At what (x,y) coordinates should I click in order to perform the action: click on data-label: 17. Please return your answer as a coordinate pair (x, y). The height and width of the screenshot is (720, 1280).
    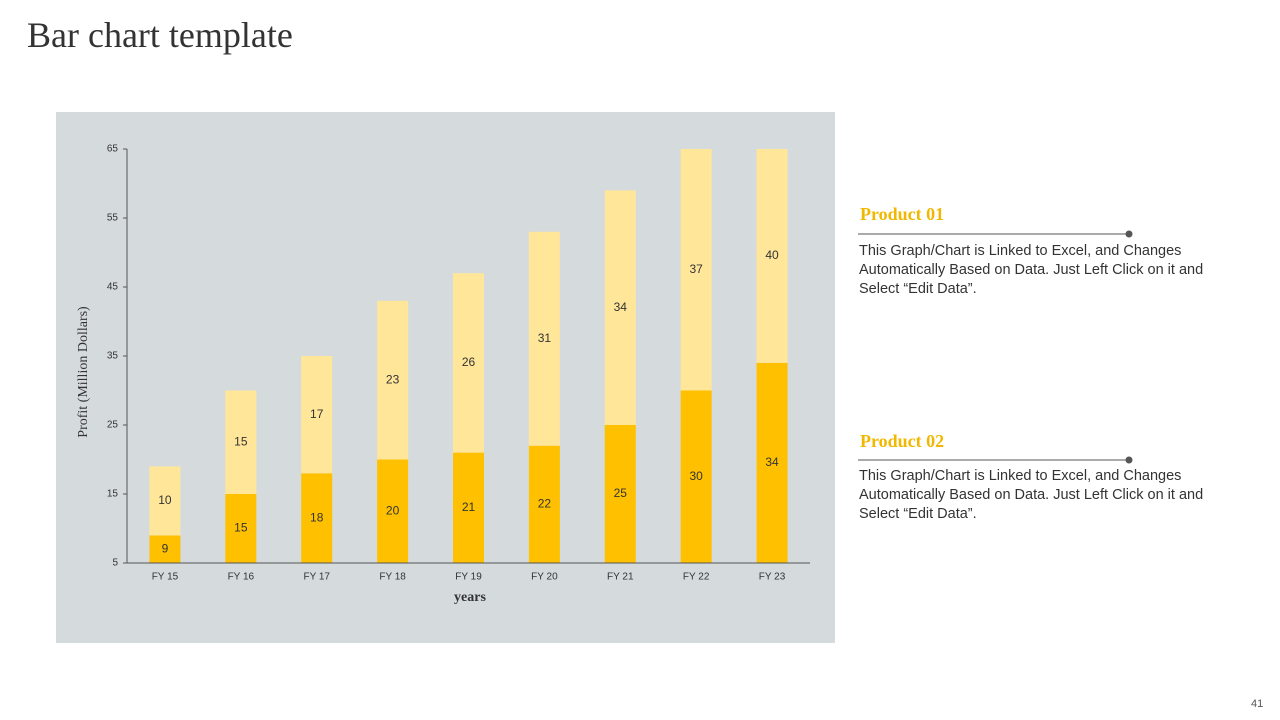
    Looking at the image, I should click on (317, 414).